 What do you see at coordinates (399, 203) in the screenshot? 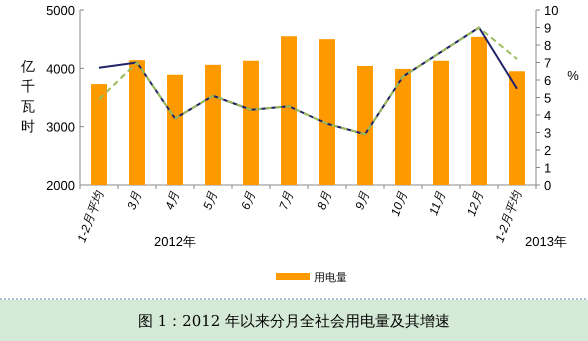
I see `x-tick-label: 10月` at bounding box center [399, 203].